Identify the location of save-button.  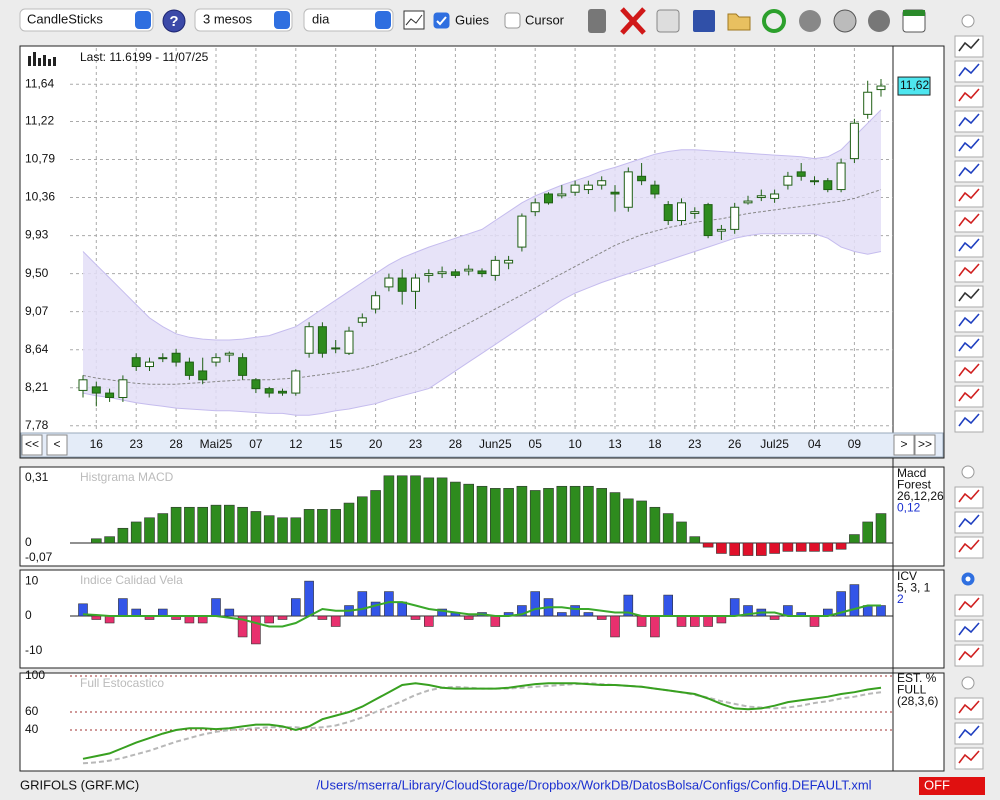
(704, 21).